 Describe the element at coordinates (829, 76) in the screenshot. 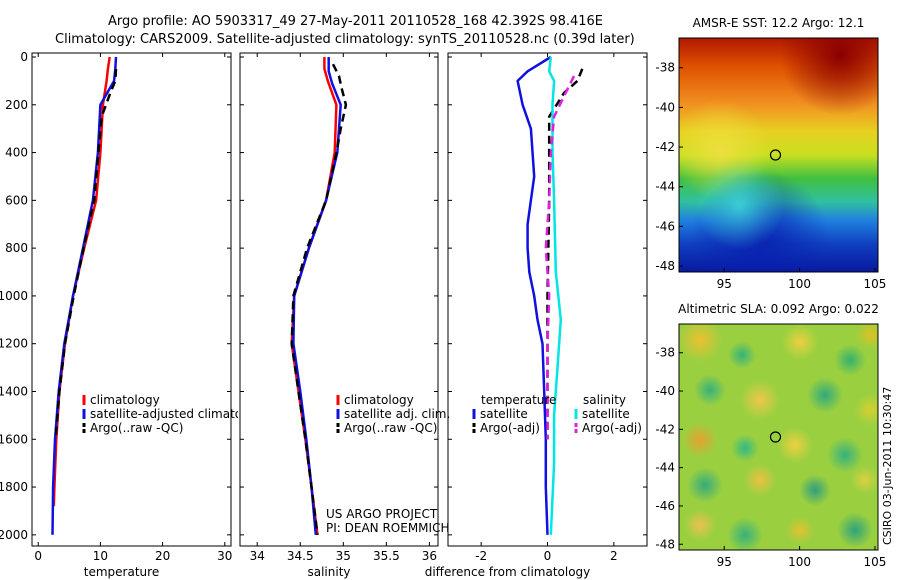

I see `sst-warm-patch` at that location.